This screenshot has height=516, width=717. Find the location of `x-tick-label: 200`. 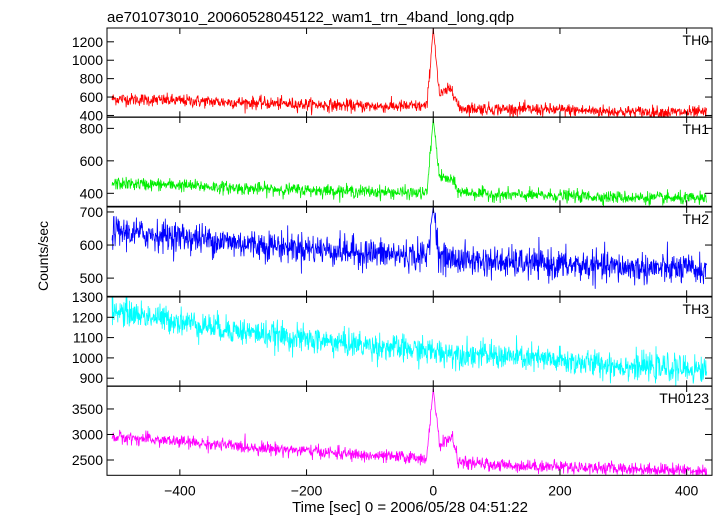

x-tick-label: 200 is located at coordinates (560, 490).